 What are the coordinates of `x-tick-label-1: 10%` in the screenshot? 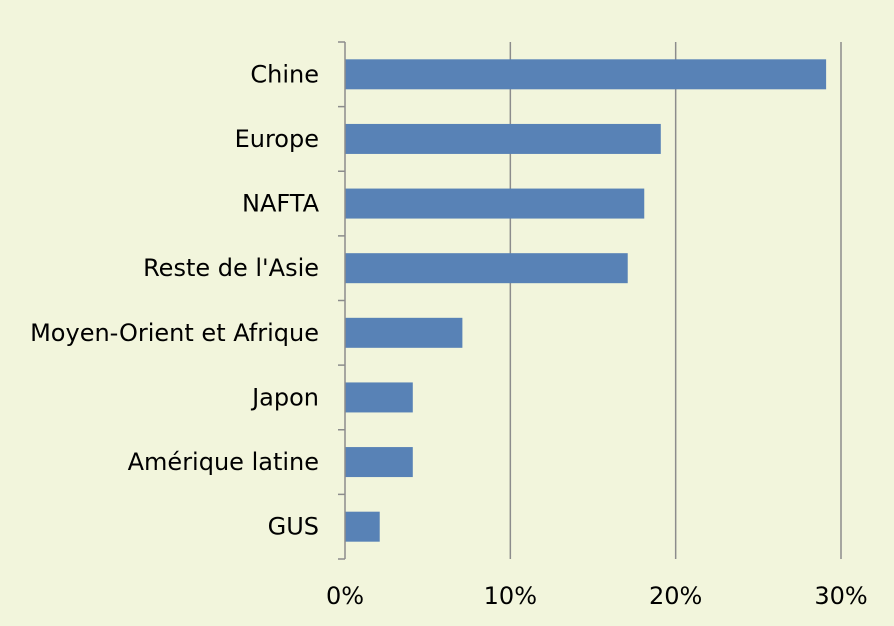 It's located at (510, 596).